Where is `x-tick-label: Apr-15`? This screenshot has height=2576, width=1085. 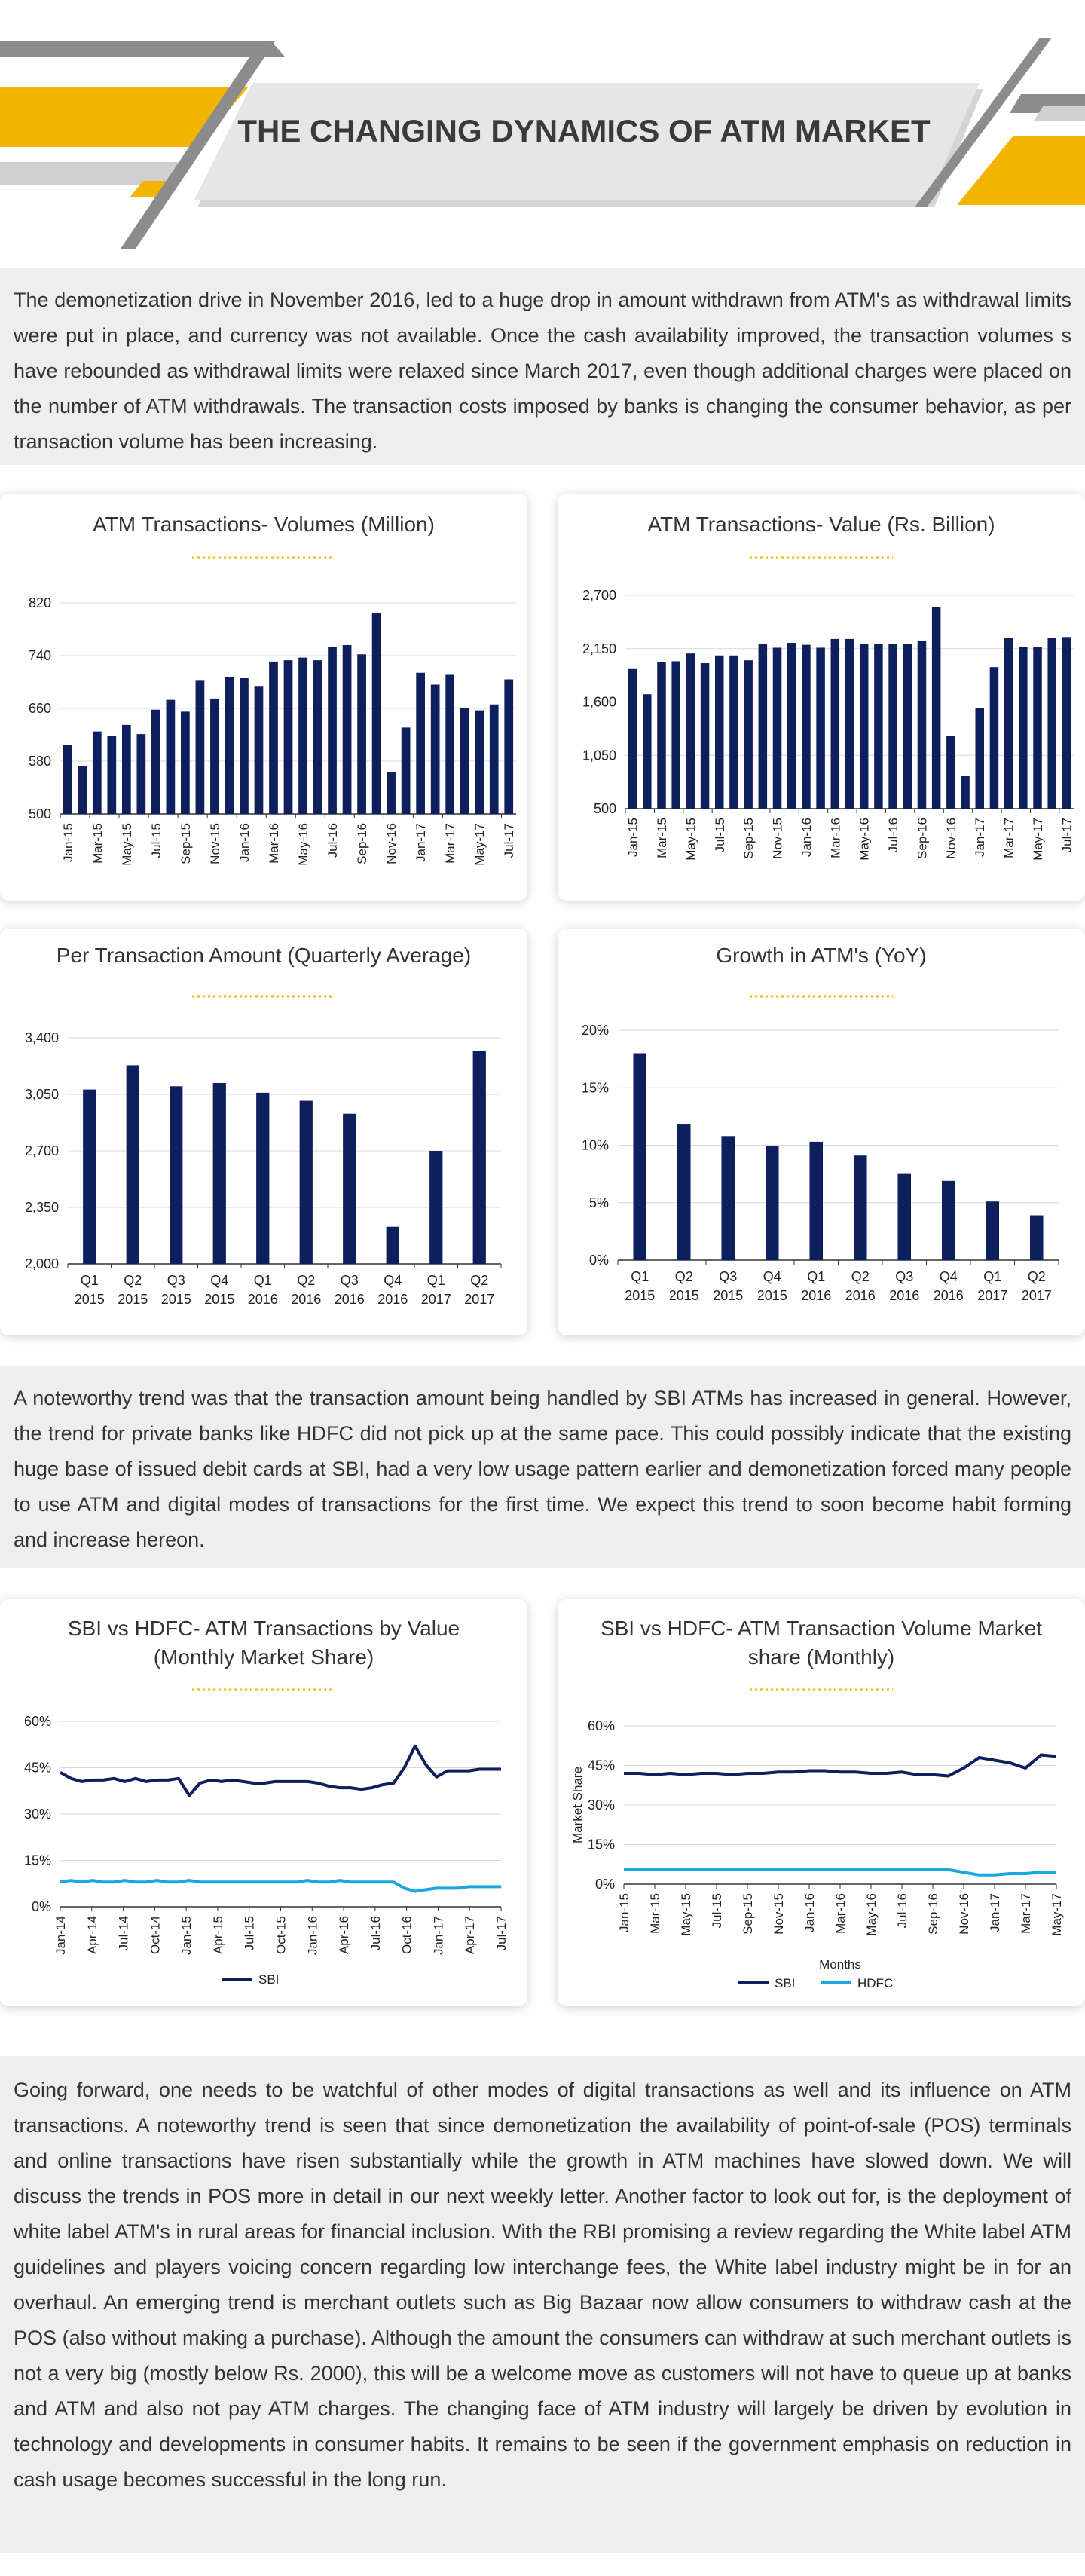 x-tick-label: Apr-15 is located at coordinates (218, 1935).